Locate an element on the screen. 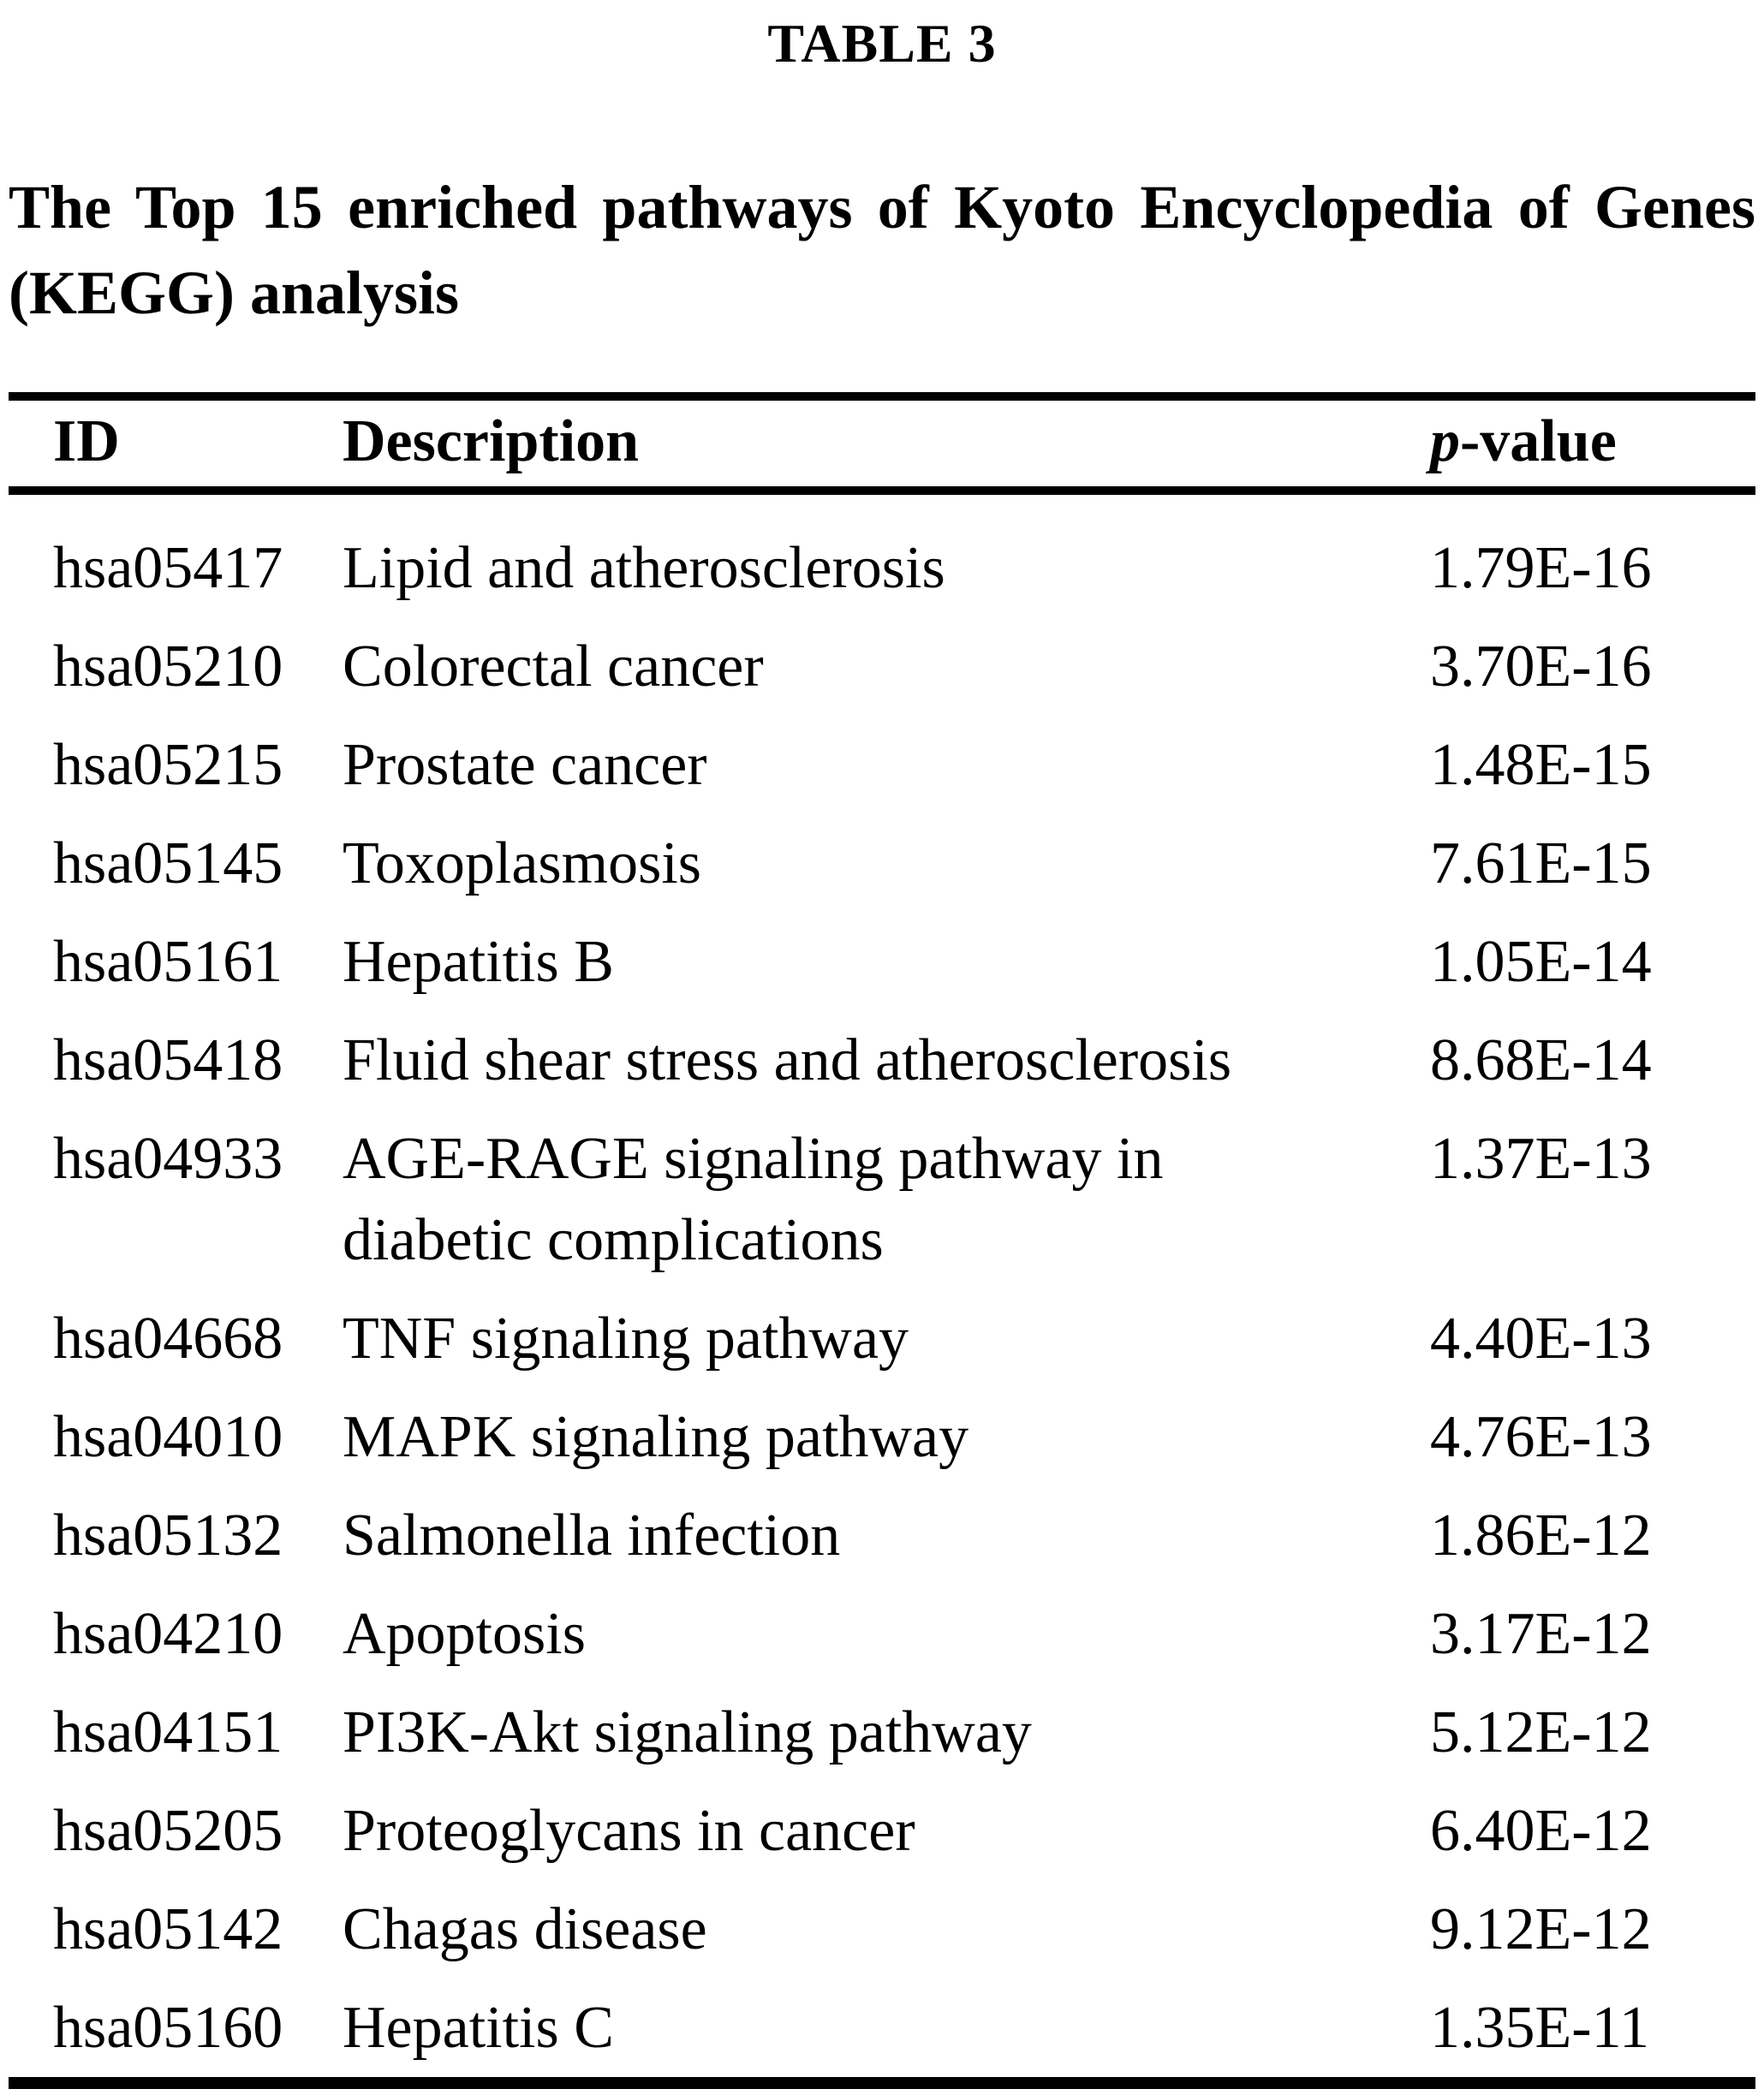 The image size is (1764, 2095). cell-description: Proteoglycans in cancer is located at coordinates (629, 1831).